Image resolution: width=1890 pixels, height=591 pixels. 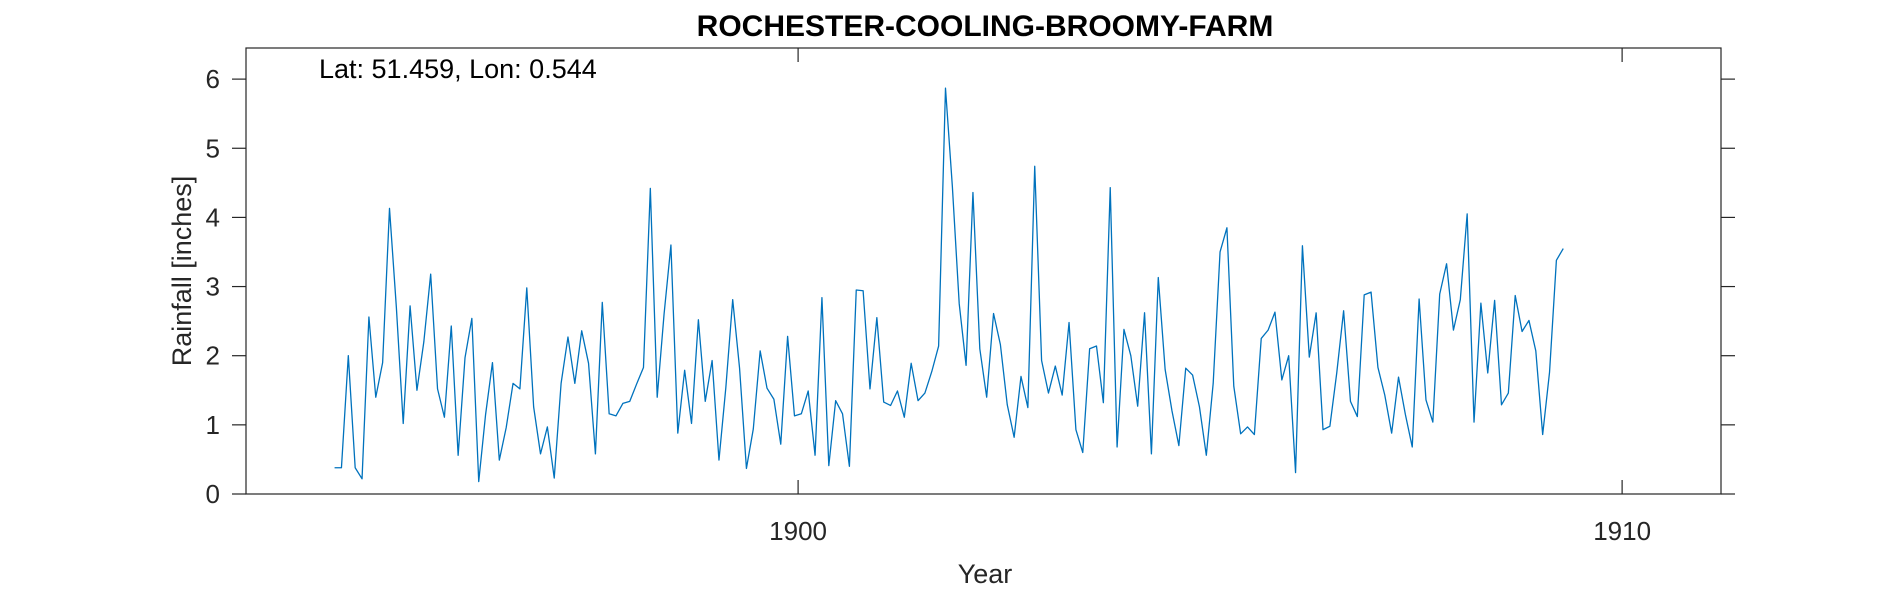 I want to click on y-tick-label: 4, so click(x=213, y=217).